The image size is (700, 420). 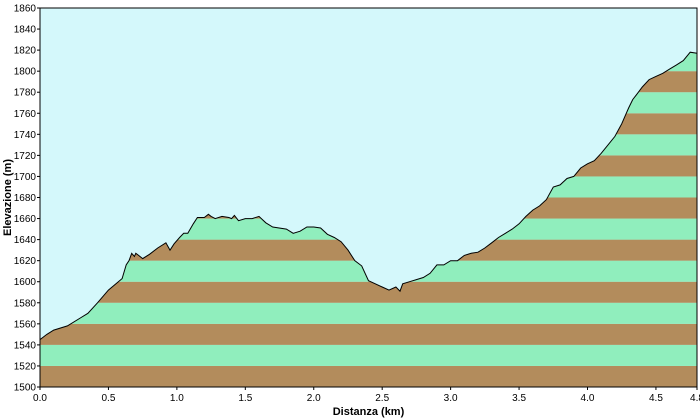 What do you see at coordinates (25, 366) in the screenshot?
I see `y-tick-label: 1520` at bounding box center [25, 366].